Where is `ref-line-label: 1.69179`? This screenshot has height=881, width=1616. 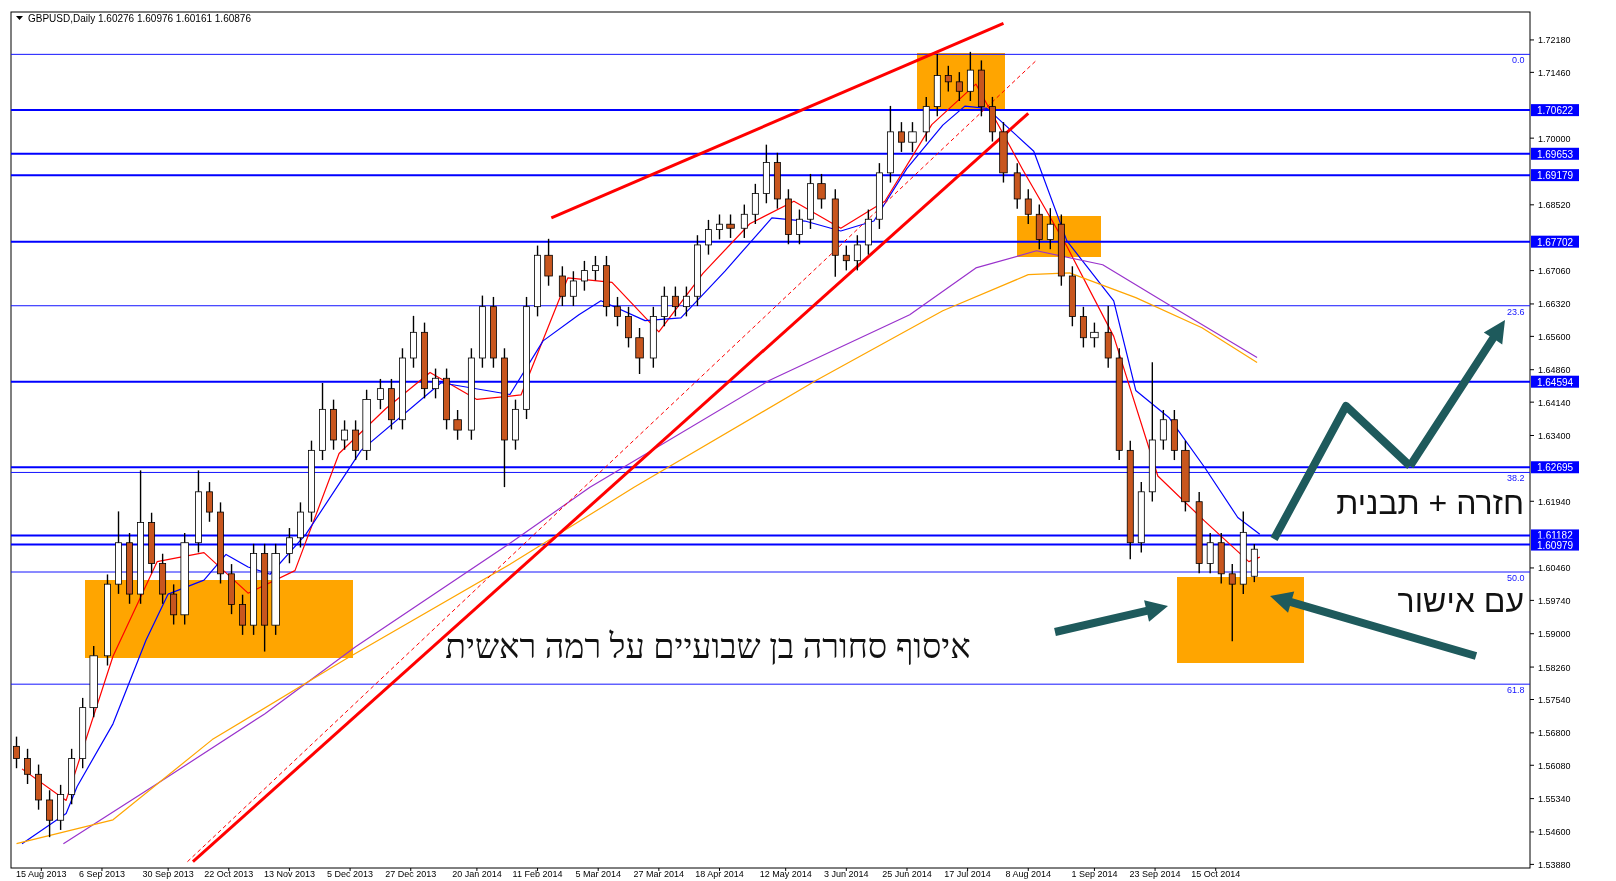
ref-line-label: 1.69179 is located at coordinates (1555, 176).